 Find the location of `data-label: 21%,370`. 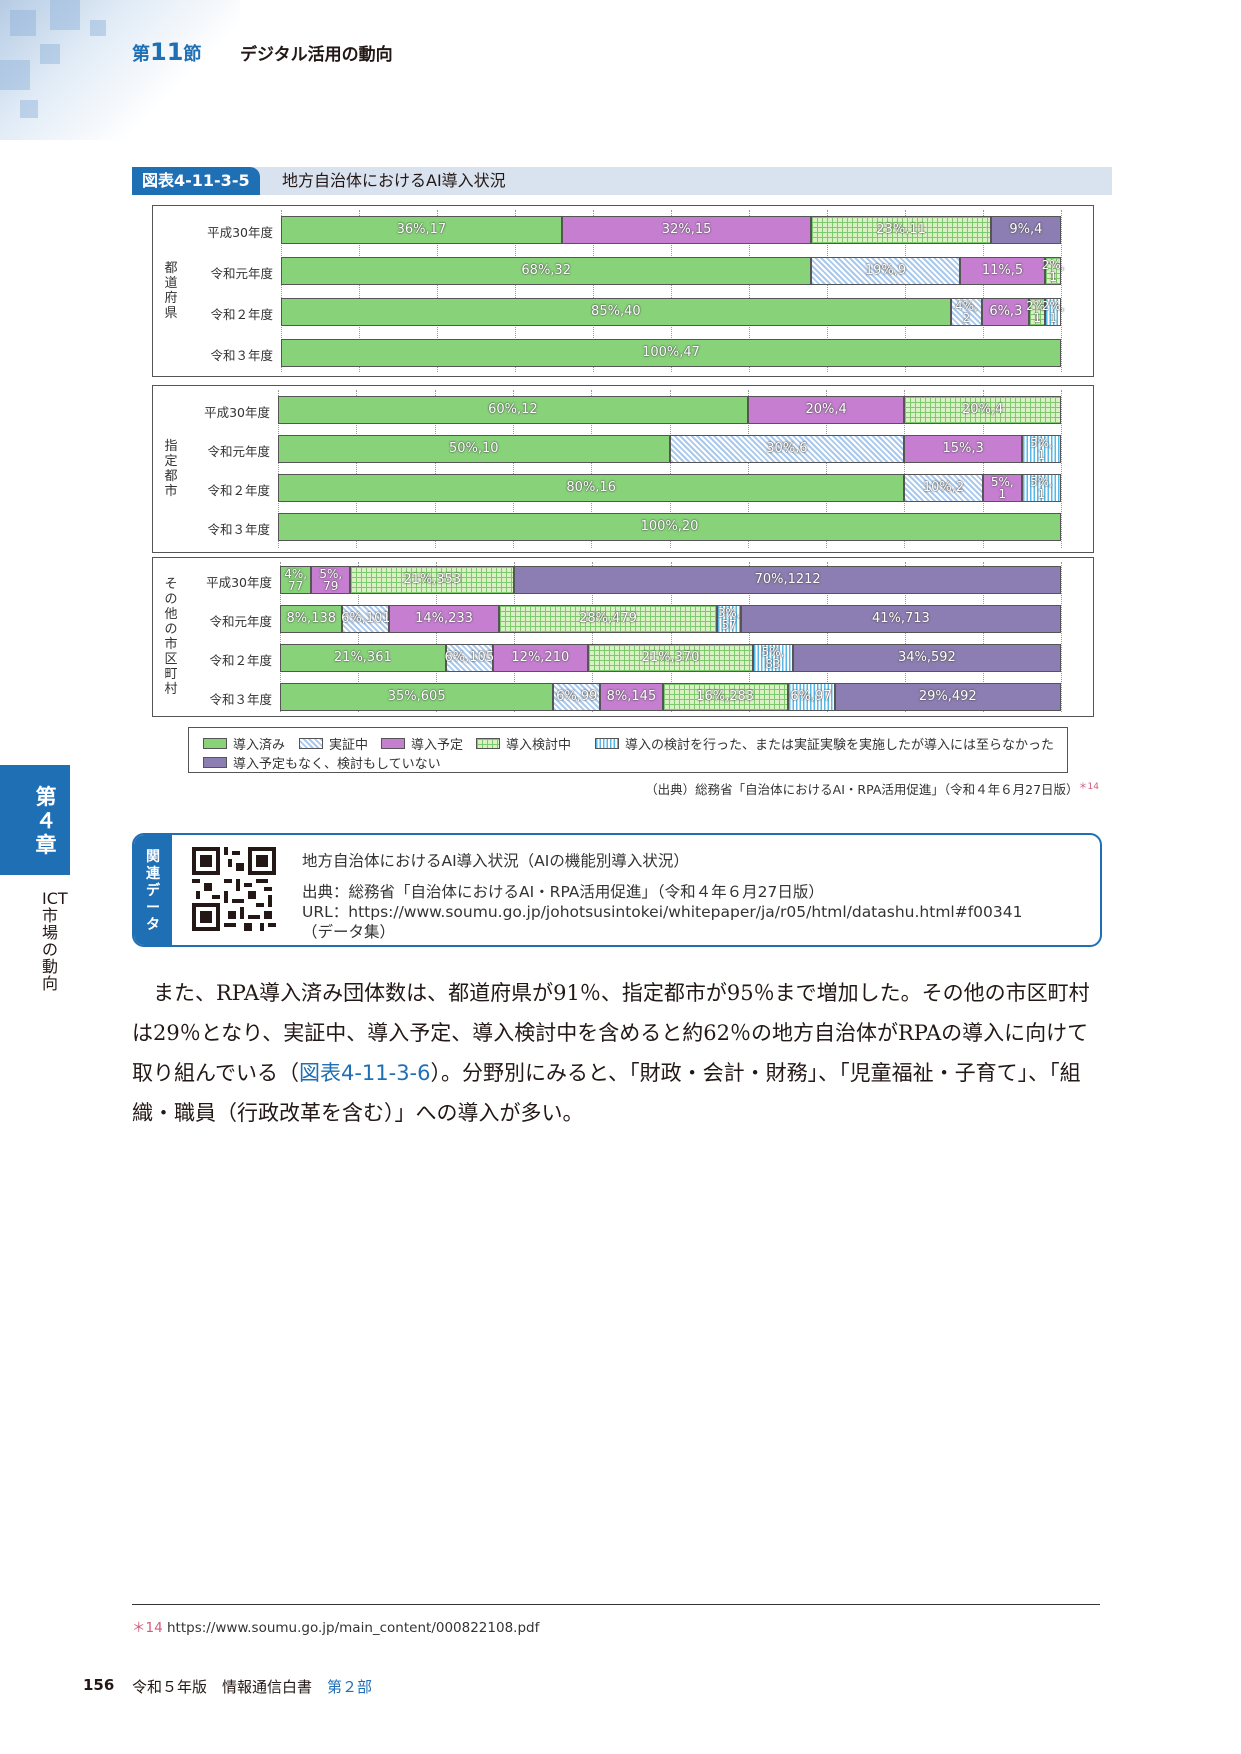

data-label: 21%,370 is located at coordinates (670, 657).